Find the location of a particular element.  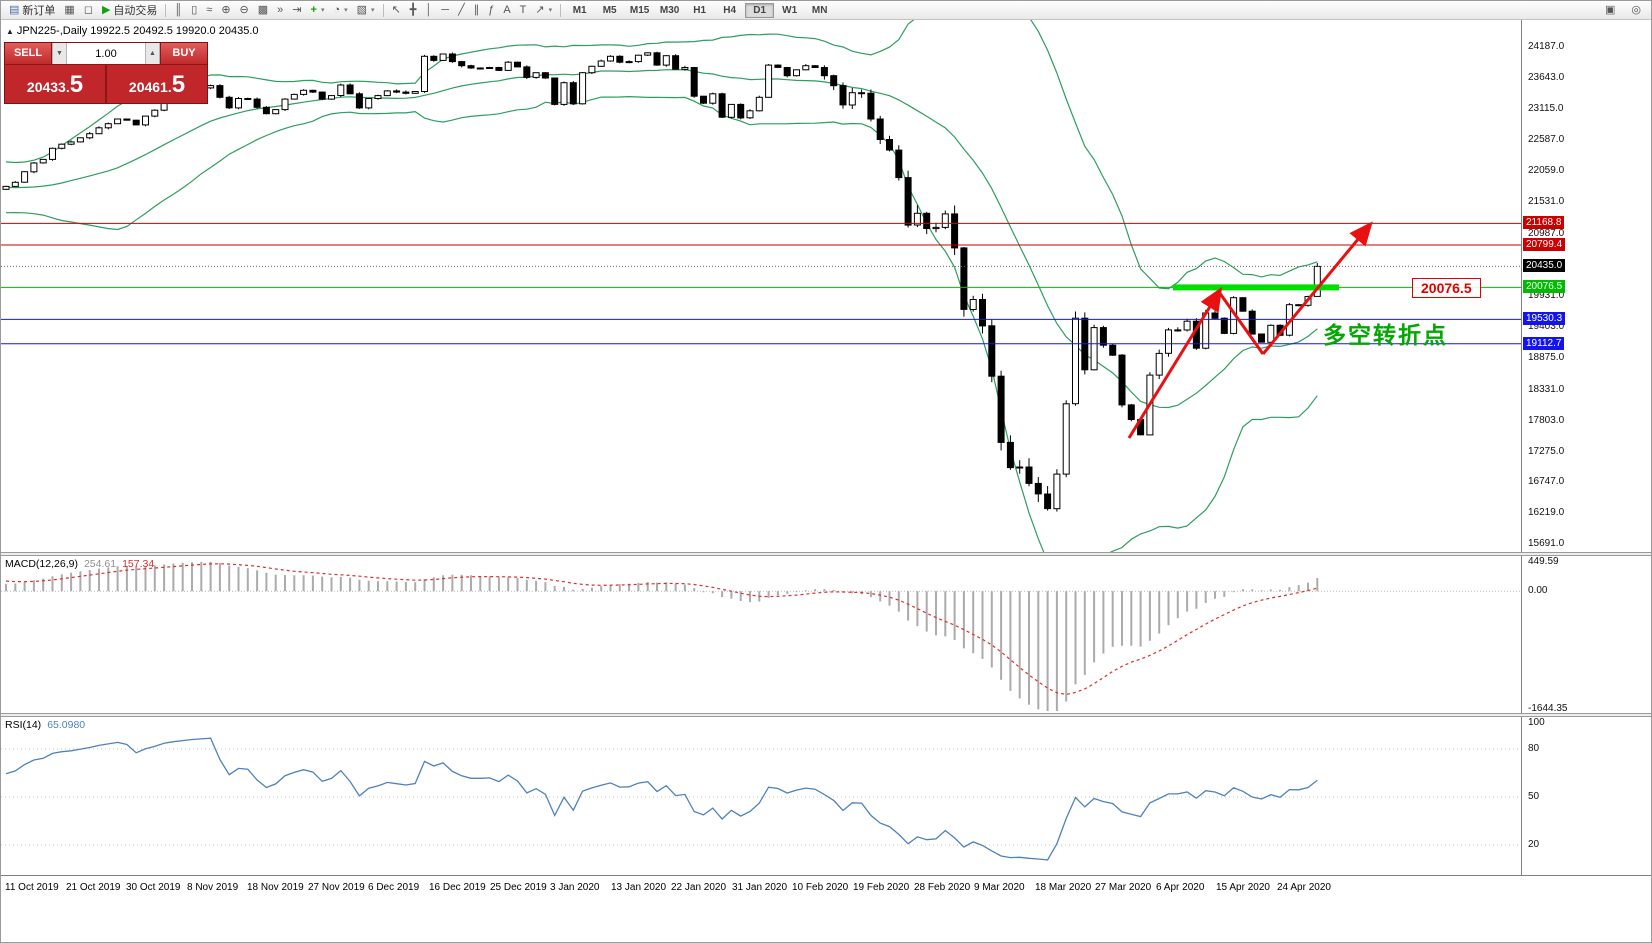

timeframe-button-M15: M15 is located at coordinates (639, 10).